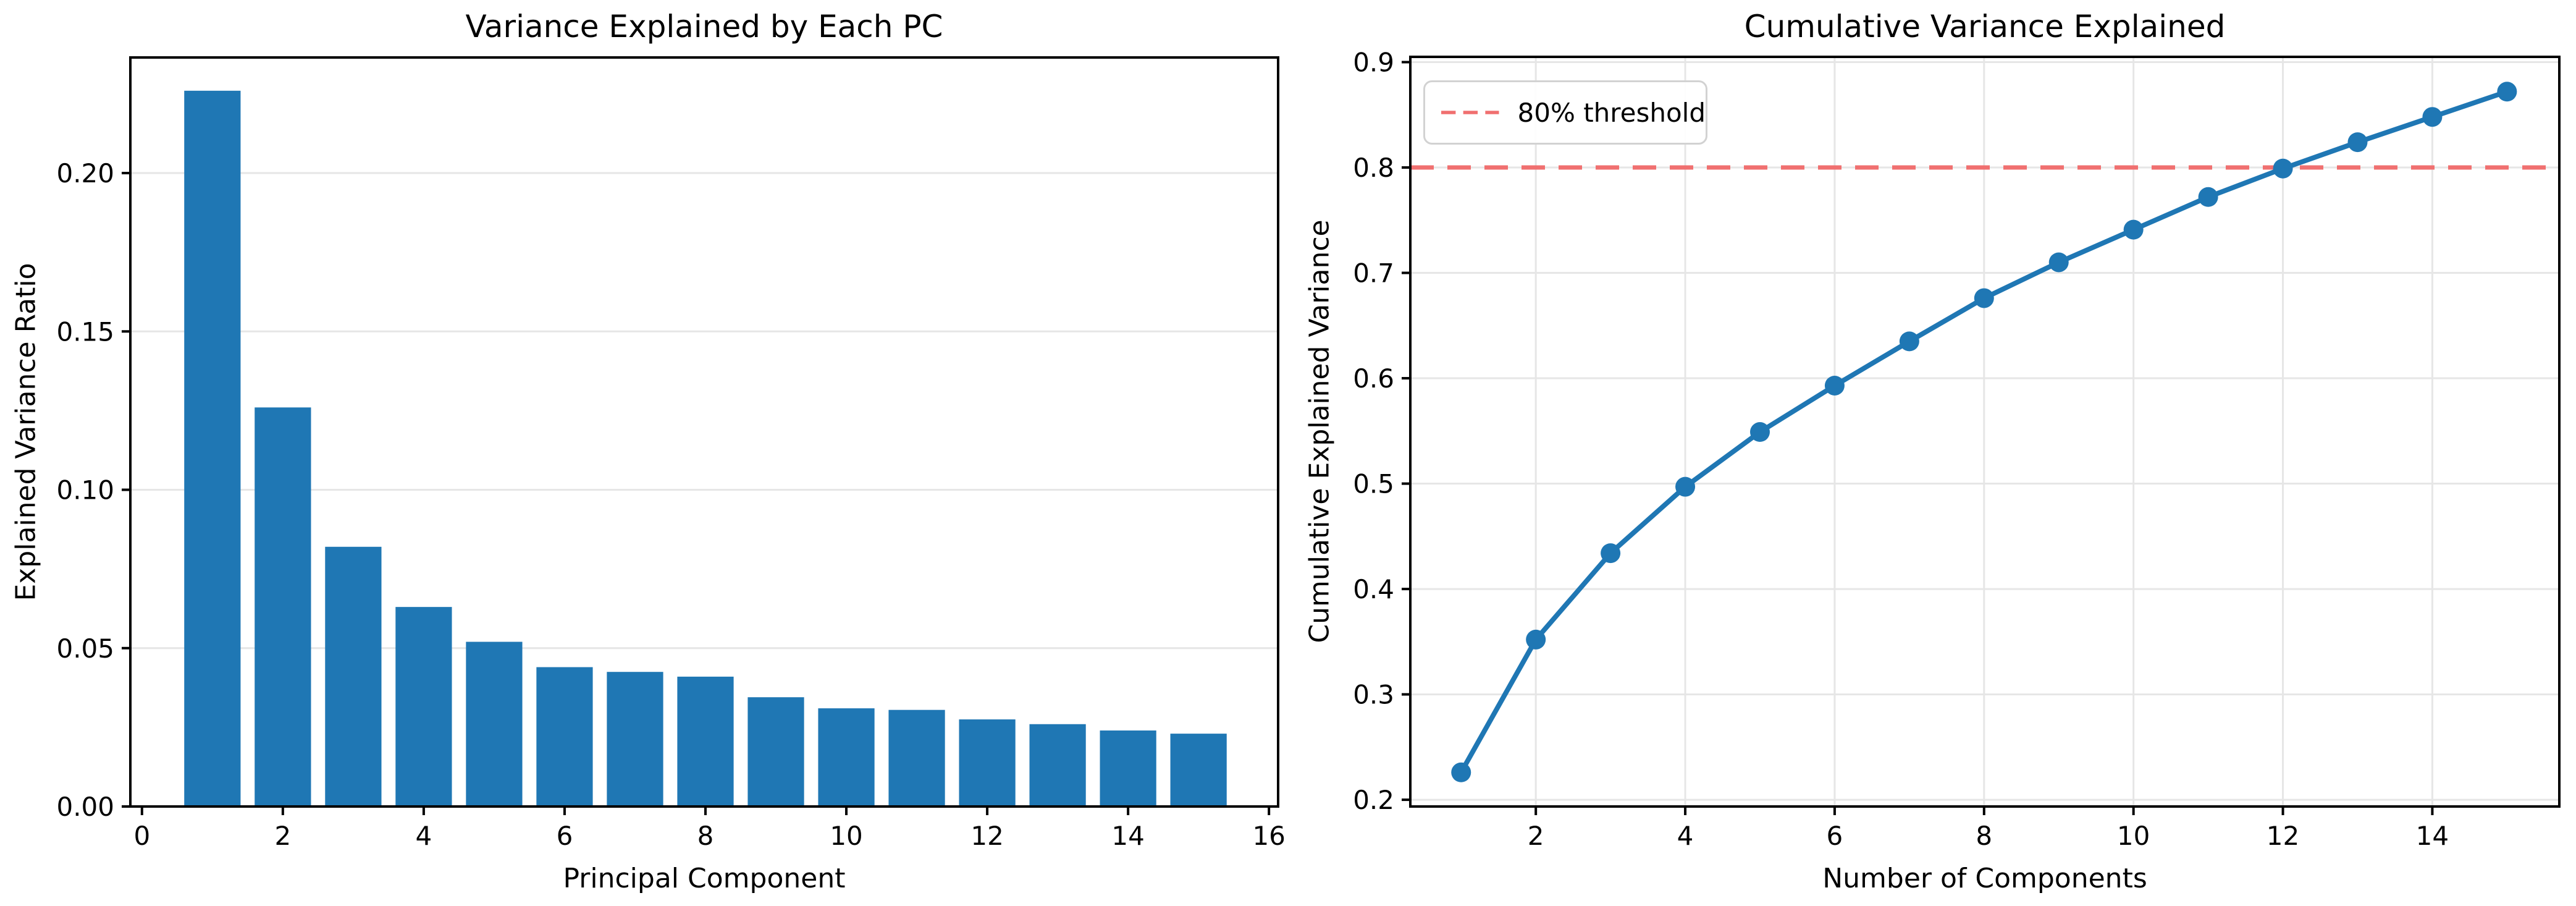  I want to click on bar-chart-y-axis-label: Explained Variance Ratio, so click(26, 432).